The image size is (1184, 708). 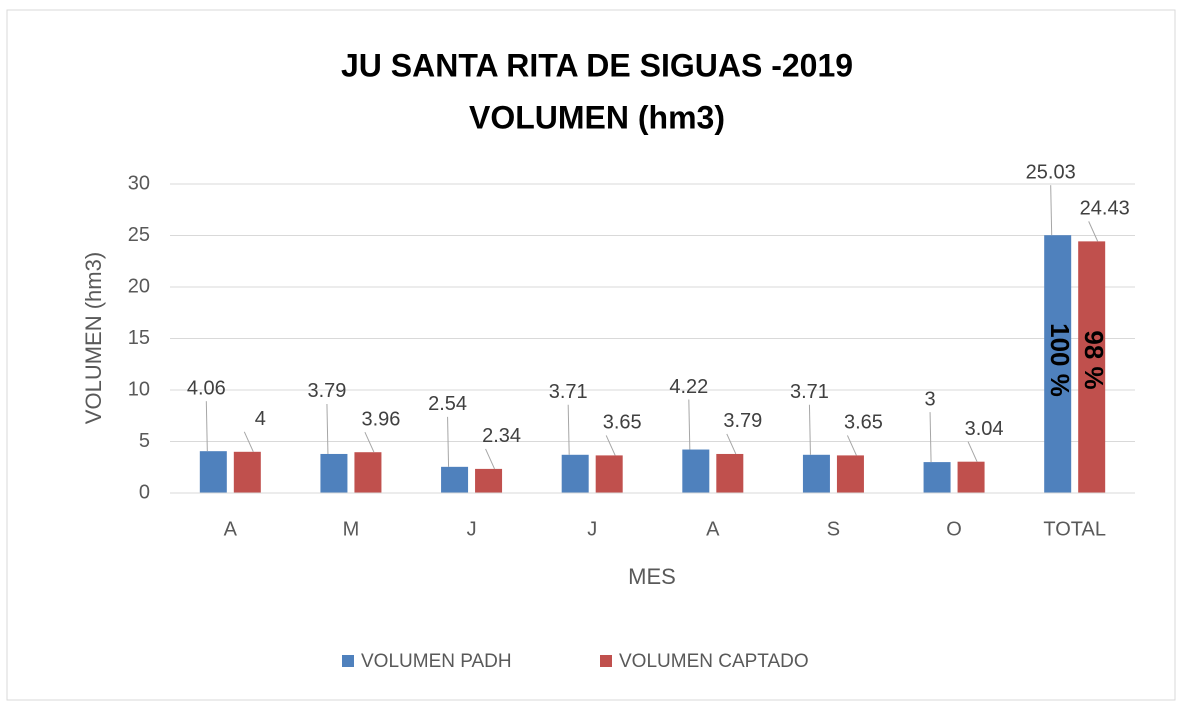 What do you see at coordinates (260, 419) in the screenshot?
I see `data-label: 4` at bounding box center [260, 419].